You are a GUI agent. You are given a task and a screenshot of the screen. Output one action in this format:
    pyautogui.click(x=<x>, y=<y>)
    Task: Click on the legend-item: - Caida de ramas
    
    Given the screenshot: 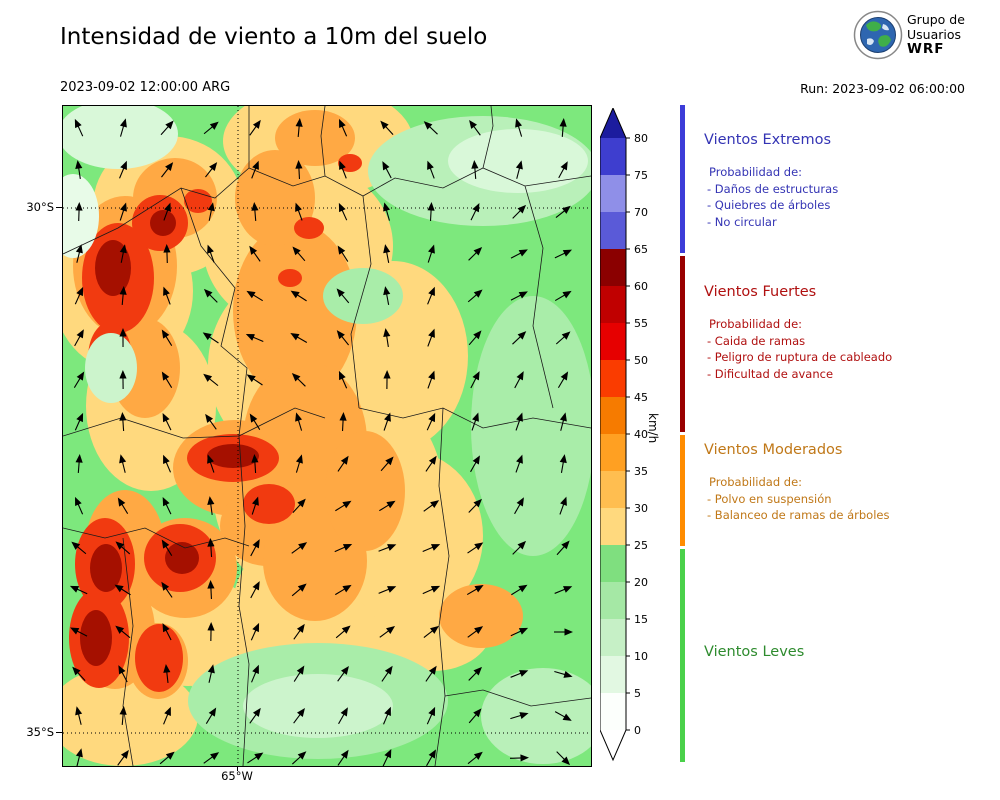 What is the action you would take?
    pyautogui.click(x=756, y=340)
    